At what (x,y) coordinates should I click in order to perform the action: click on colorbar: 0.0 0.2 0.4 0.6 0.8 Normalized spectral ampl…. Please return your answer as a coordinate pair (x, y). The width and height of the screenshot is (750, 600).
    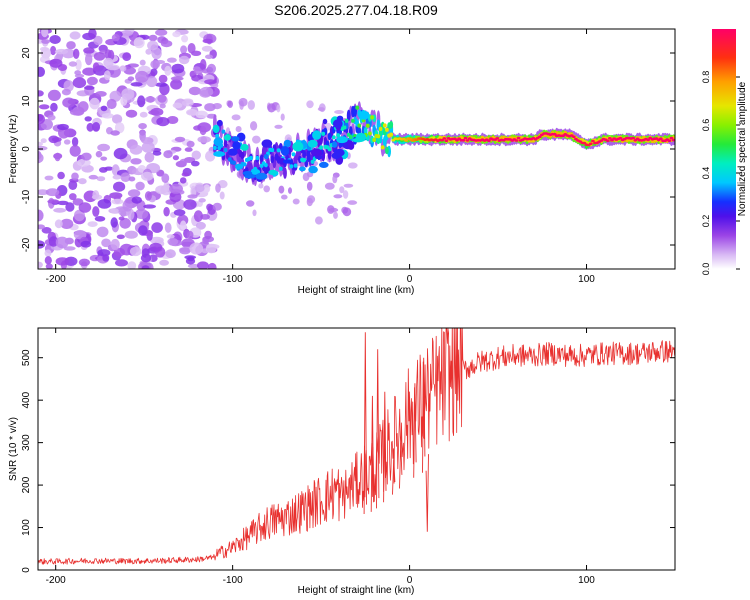
    Looking at the image, I should click on (724, 152).